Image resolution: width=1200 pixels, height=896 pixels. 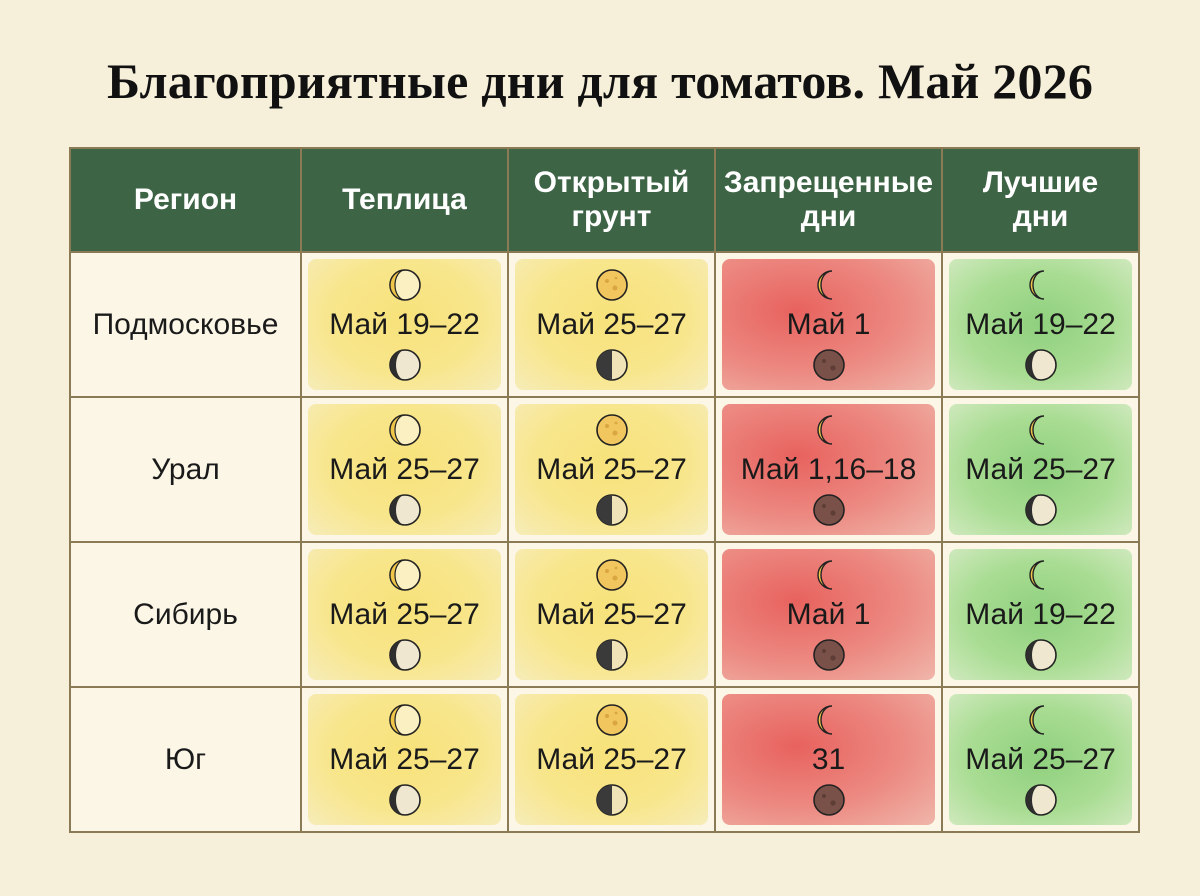 I want to click on header-open-ground: Открытый грунт, so click(x=611, y=200).